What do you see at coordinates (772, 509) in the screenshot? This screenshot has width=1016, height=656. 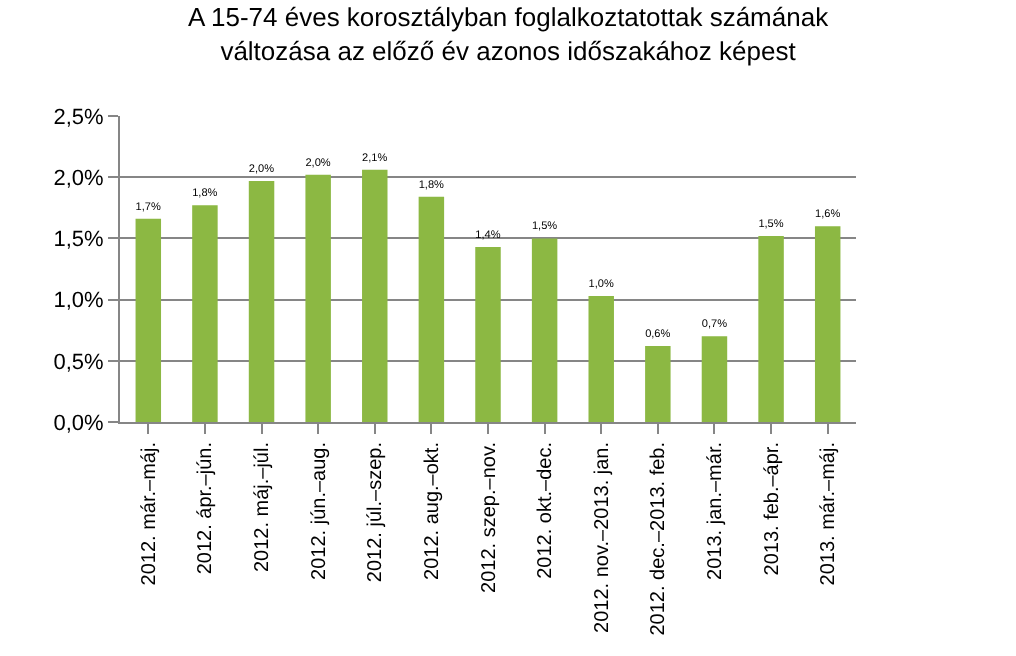 I see `x-tick-label: 2013. feb.–ápr.` at bounding box center [772, 509].